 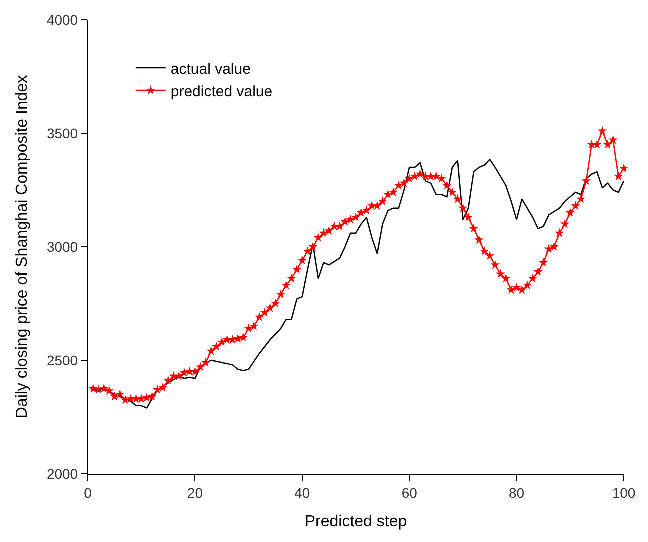 I want to click on x-tick-label: 100, so click(x=624, y=492).